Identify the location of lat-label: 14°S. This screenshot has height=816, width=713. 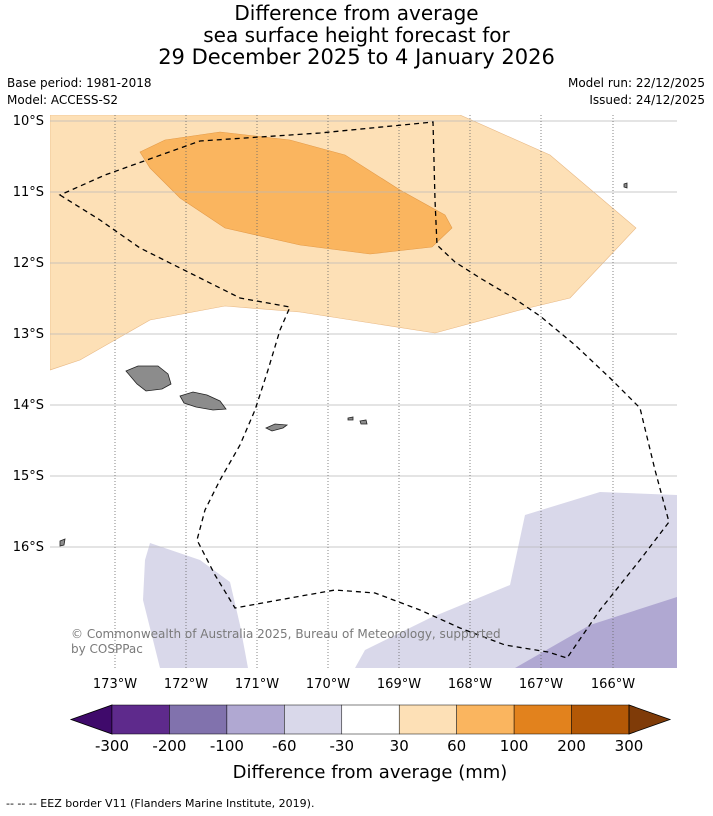
(28, 405).